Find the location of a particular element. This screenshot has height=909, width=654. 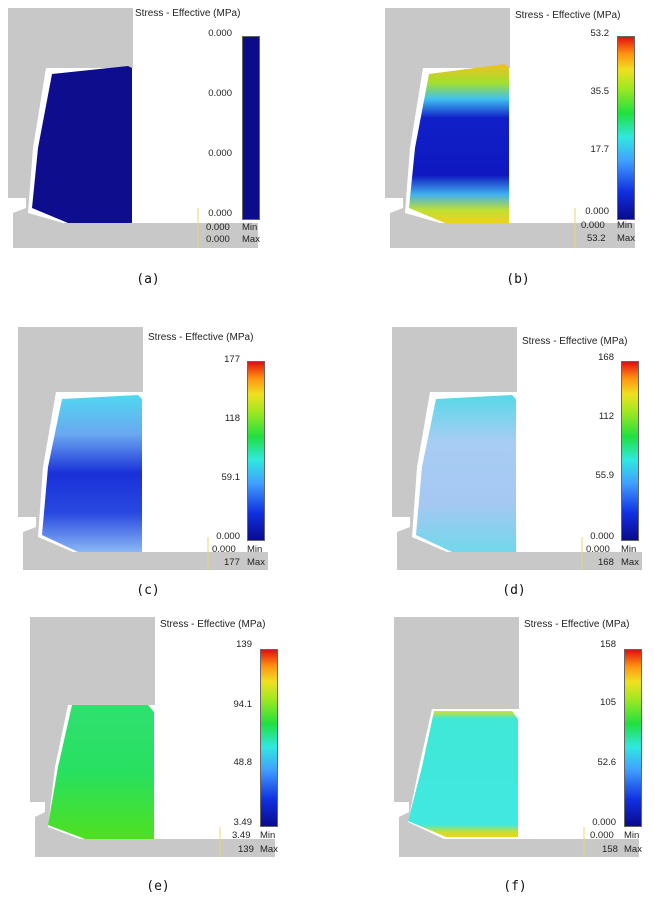

tick-label: 112 is located at coordinates (606, 416).